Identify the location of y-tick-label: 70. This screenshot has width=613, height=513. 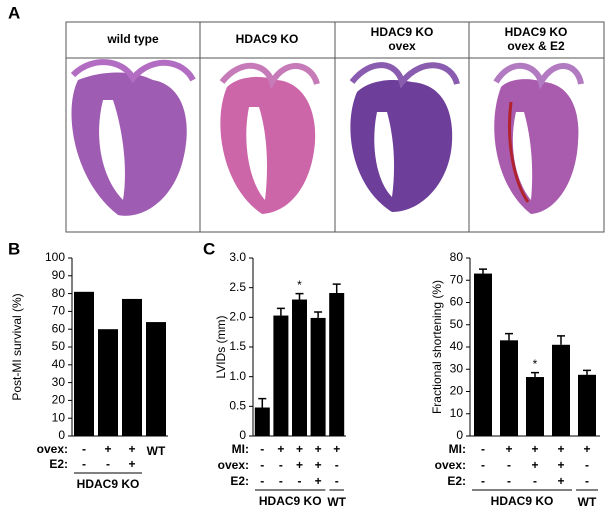
(59, 311).